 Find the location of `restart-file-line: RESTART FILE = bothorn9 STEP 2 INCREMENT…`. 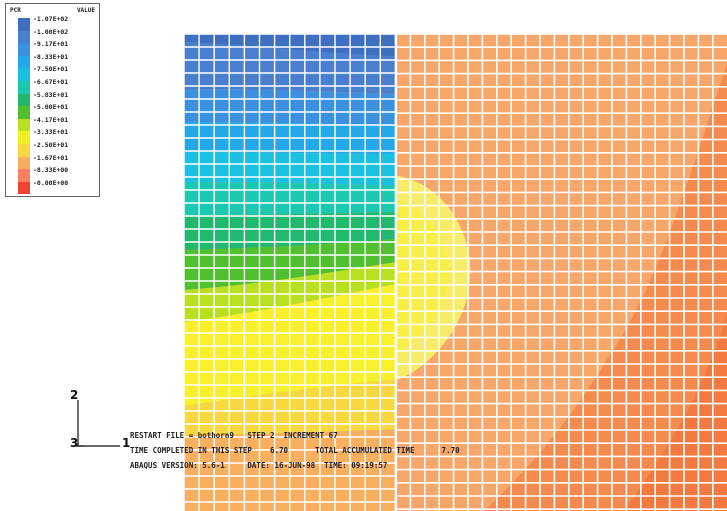

restart-file-line: RESTART FILE = bothorn9 STEP 2 INCREMENT… is located at coordinates (234, 435).